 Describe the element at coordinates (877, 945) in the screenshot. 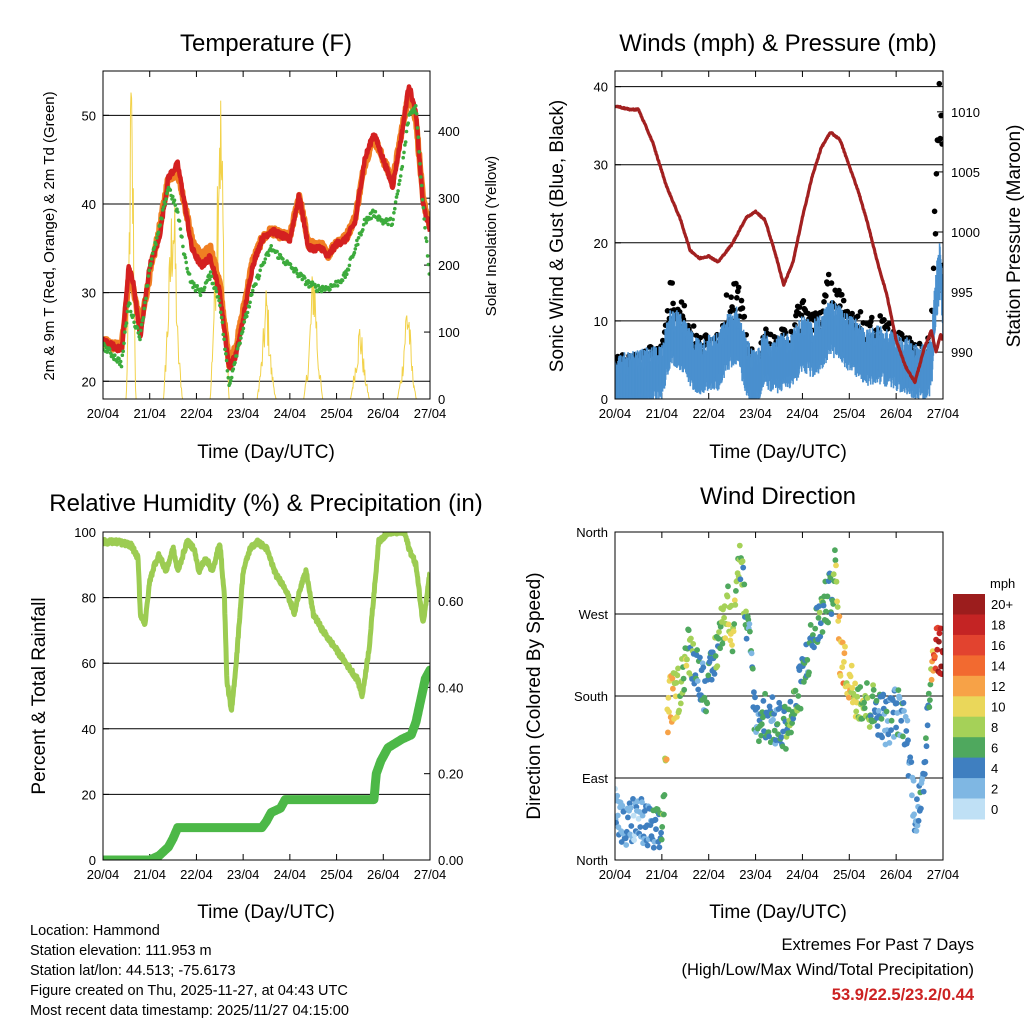

I see `extremes-title: Extremes For Past 7 Days` at that location.